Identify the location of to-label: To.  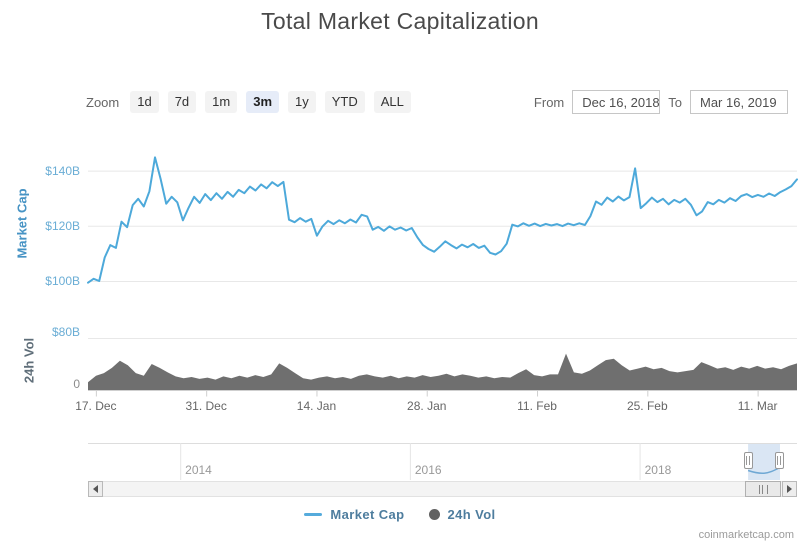
(675, 102).